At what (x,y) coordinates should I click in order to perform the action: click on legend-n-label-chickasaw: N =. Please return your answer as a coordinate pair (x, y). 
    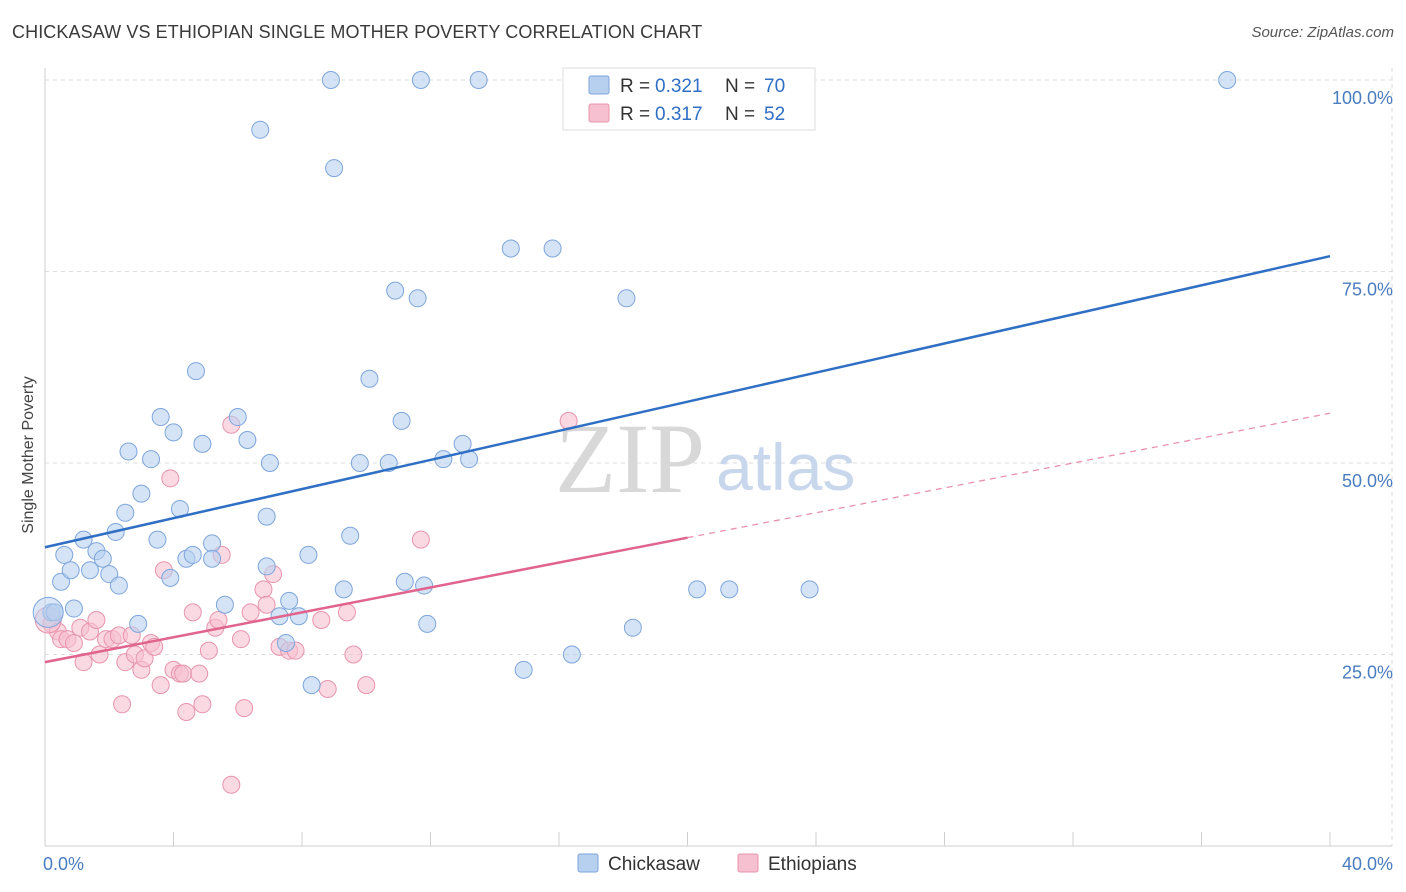
    Looking at the image, I should click on (740, 86).